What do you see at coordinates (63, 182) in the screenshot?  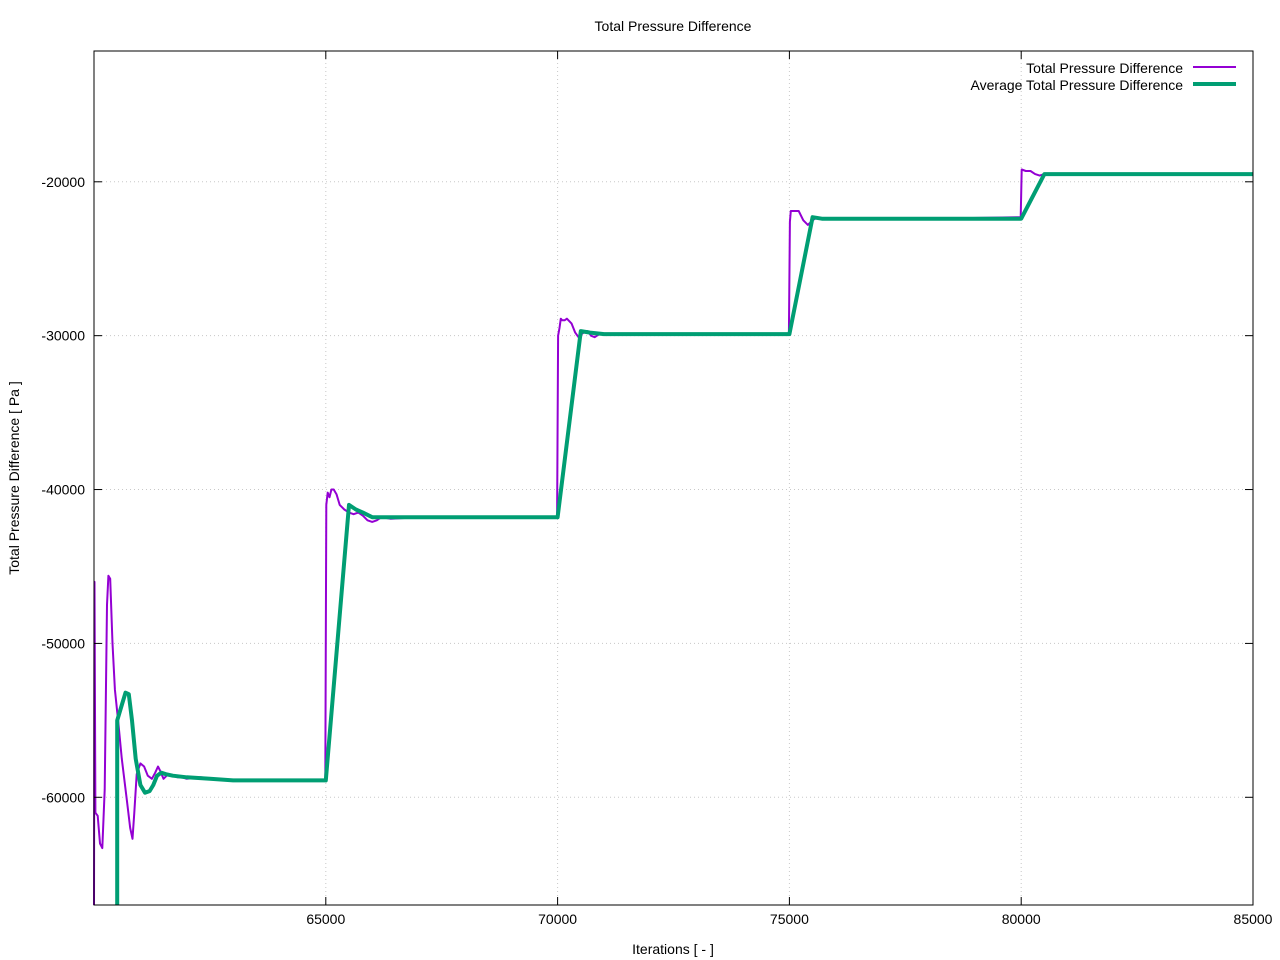 I see `y-tick-label: -20000` at bounding box center [63, 182].